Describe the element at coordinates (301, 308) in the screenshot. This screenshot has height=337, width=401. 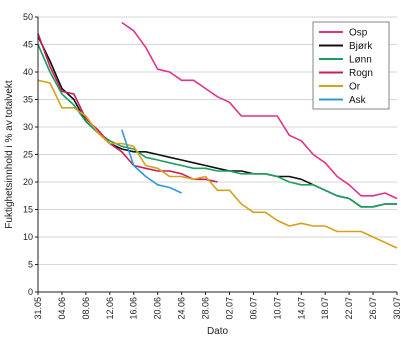
I see `x-tick-label: 14.07` at that location.